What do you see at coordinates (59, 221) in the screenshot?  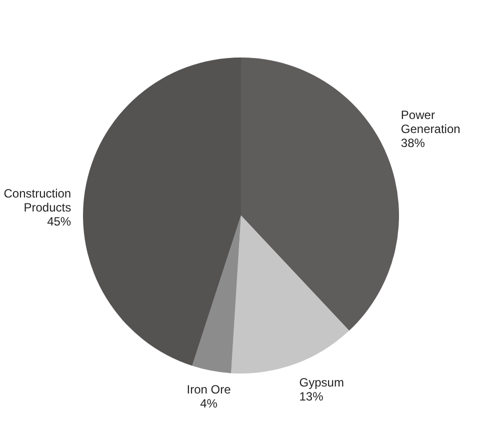 I see `data-label: 45%` at bounding box center [59, 221].